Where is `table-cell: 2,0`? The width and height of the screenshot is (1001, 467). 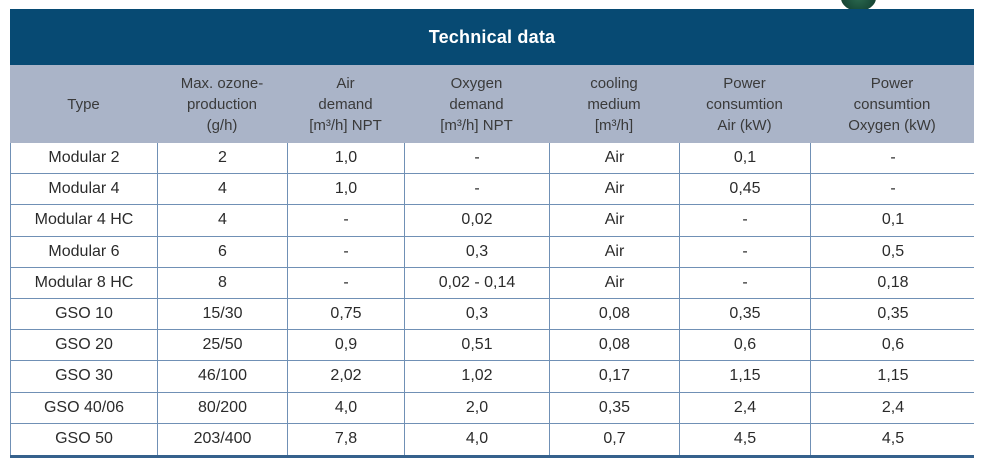
table-cell: 2,0 is located at coordinates (477, 407).